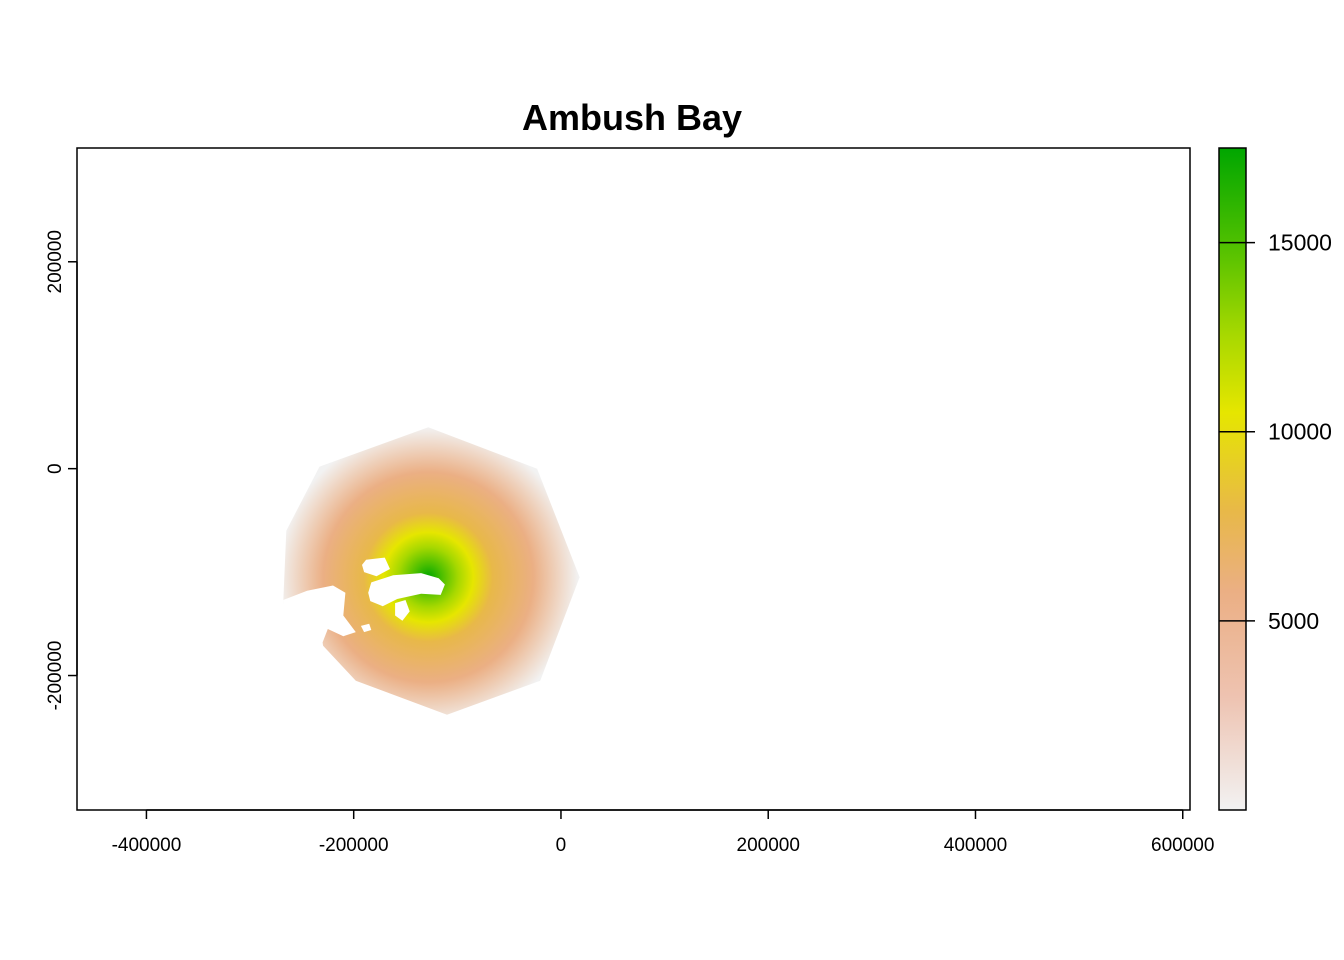 The image size is (1344, 960). I want to click on x-axis: -400000 -200000 0 200000 400000 600000, so click(663, 832).